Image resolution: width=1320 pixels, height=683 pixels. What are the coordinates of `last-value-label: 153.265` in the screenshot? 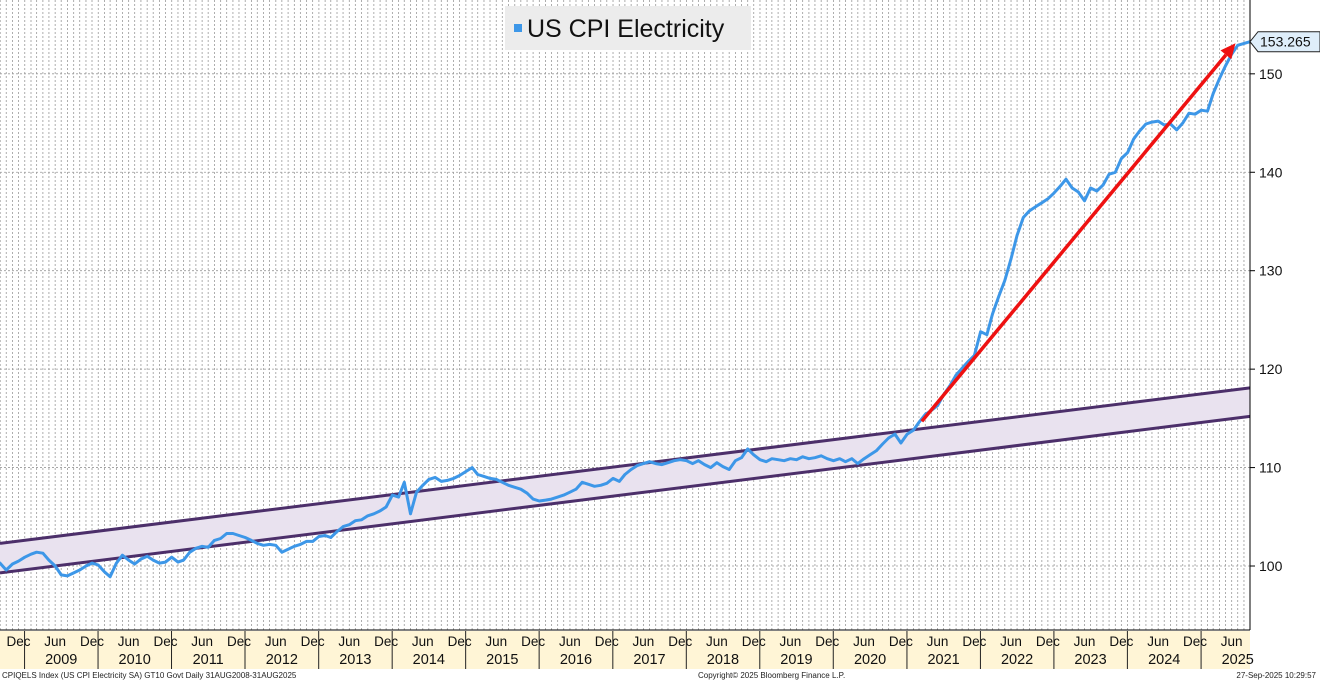 It's located at (1285, 42).